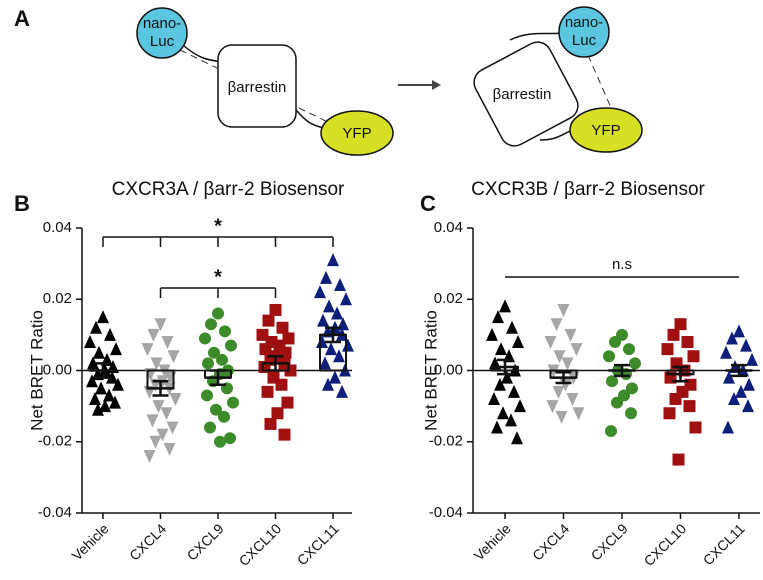  I want to click on panel-label: A, so click(22, 18).